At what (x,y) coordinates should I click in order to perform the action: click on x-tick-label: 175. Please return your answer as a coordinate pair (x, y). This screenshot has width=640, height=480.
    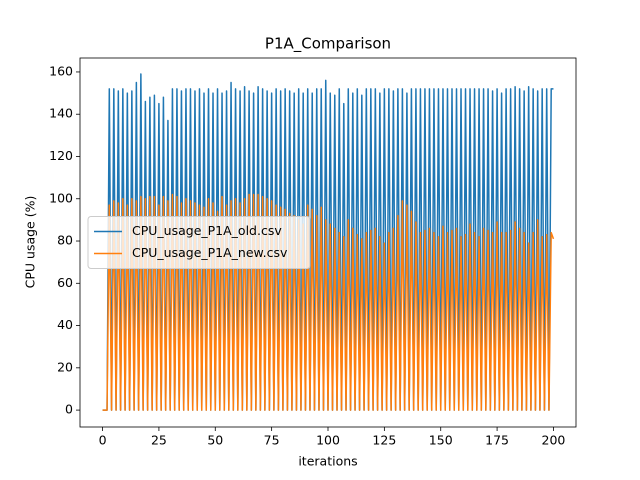
    Looking at the image, I should click on (497, 440).